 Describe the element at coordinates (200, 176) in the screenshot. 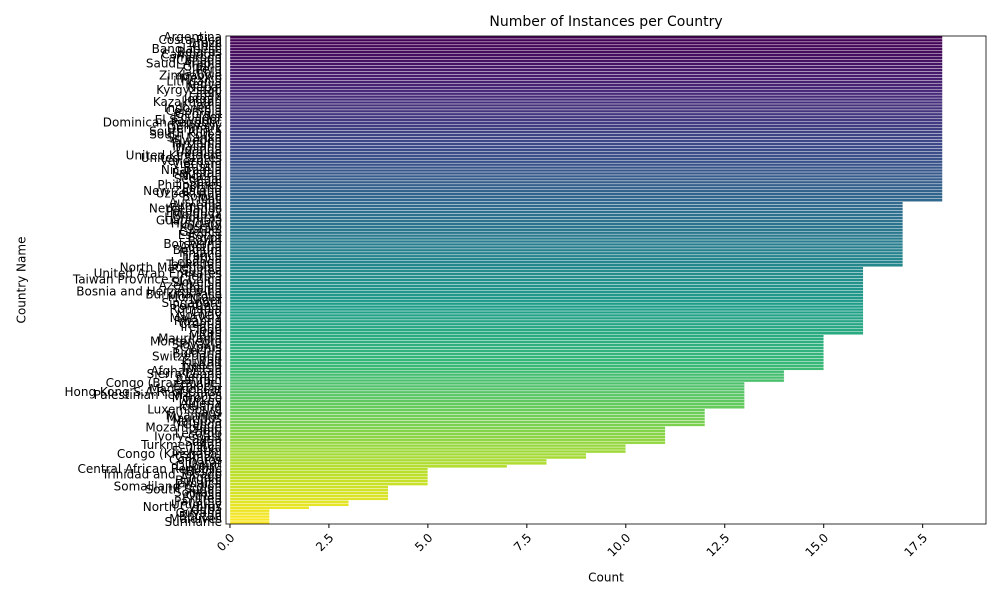

I see `y-tick-label: Nigeria` at that location.